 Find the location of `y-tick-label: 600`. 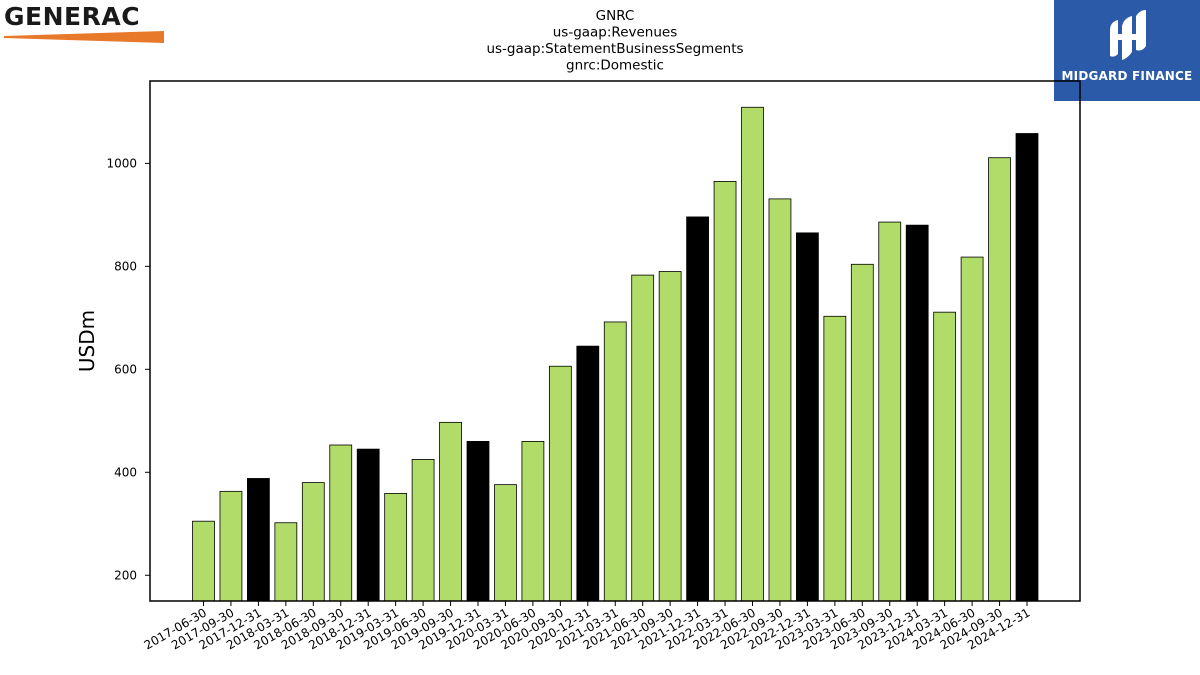

y-tick-label: 600 is located at coordinates (125, 369).